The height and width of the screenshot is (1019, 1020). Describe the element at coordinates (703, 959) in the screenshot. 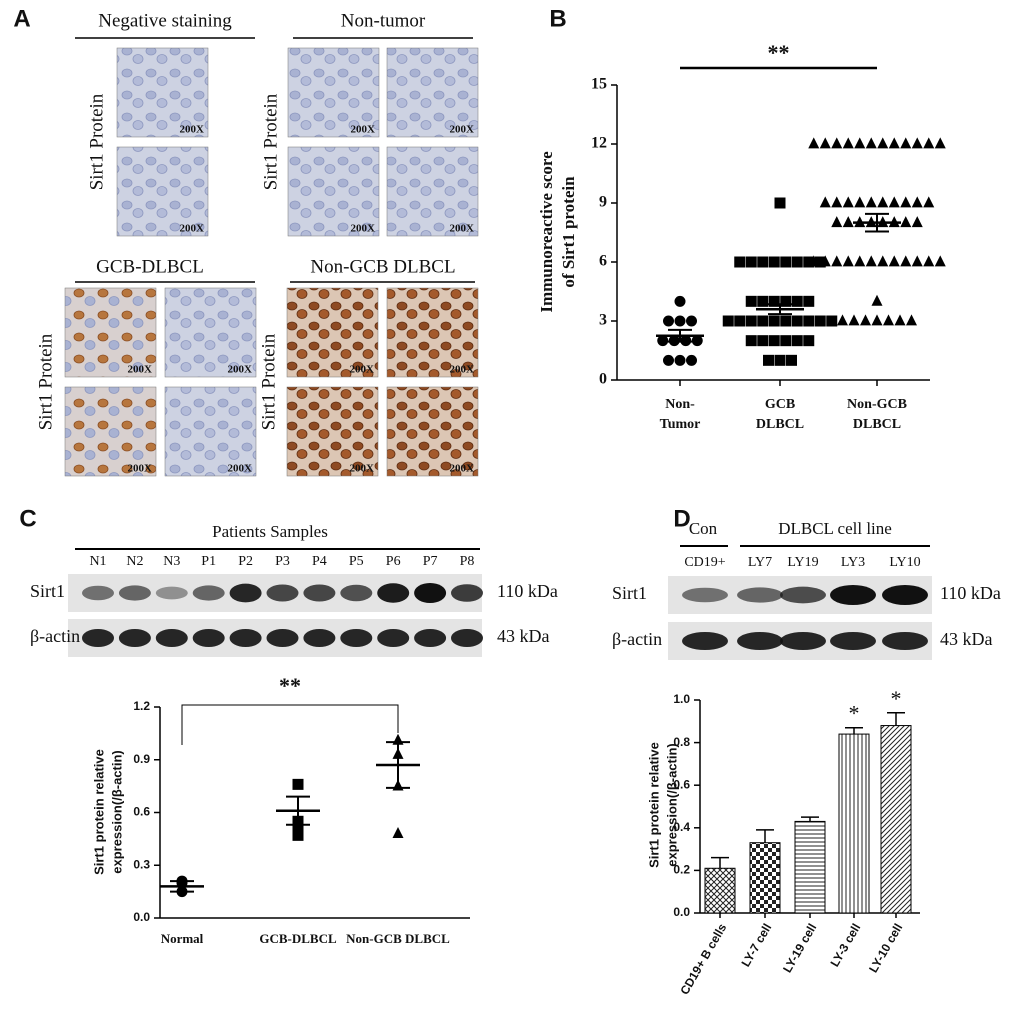

I see `x-tick-label: CD19+ B cells` at that location.